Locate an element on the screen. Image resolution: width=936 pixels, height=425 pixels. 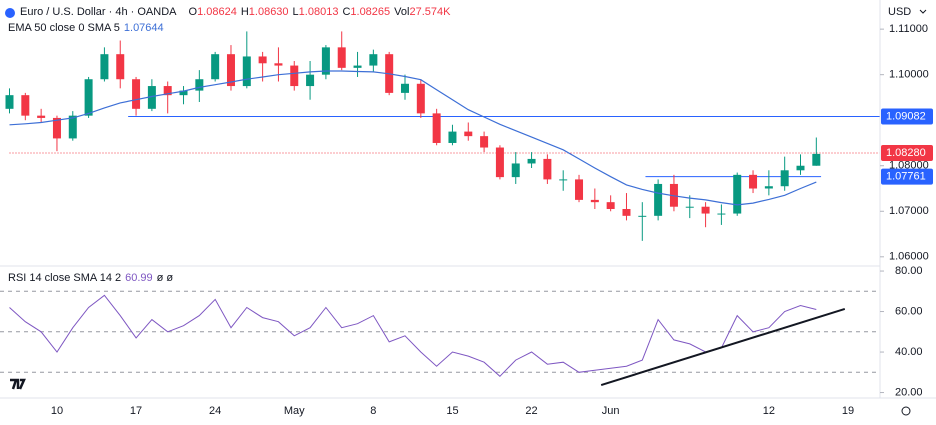
symbol-logo is located at coordinates (10, 13).